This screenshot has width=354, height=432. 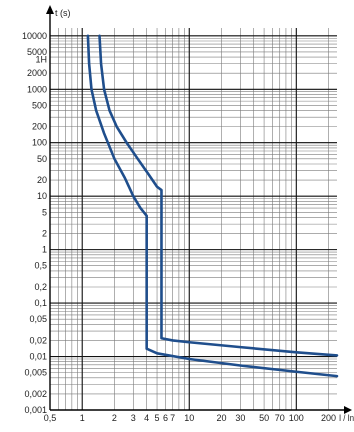 What do you see at coordinates (44, 234) in the screenshot?
I see `y-tick-label: 2` at bounding box center [44, 234].